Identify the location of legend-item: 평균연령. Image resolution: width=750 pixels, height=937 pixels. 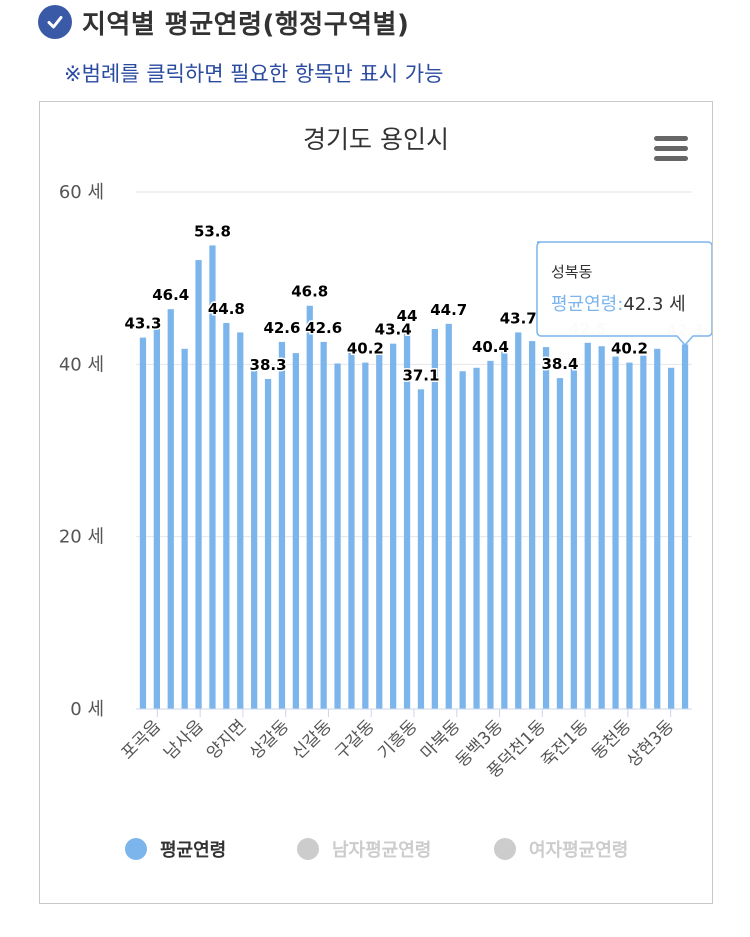
(175, 849).